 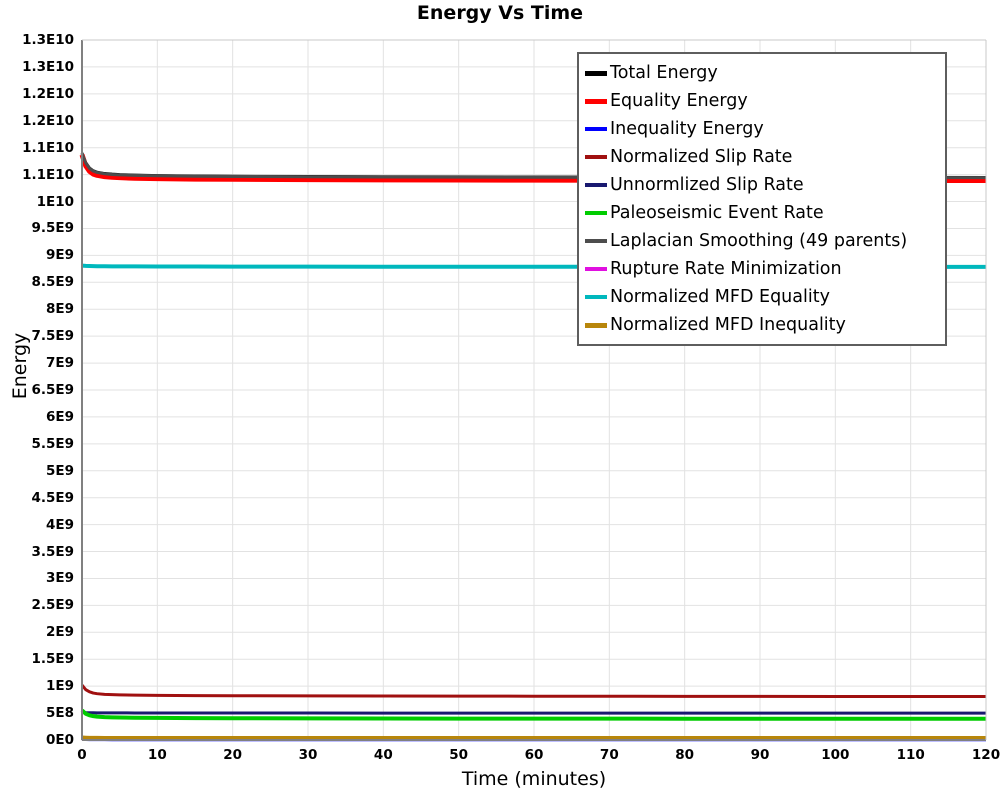 What do you see at coordinates (985, 755) in the screenshot?
I see `x-tick-label: 120` at bounding box center [985, 755].